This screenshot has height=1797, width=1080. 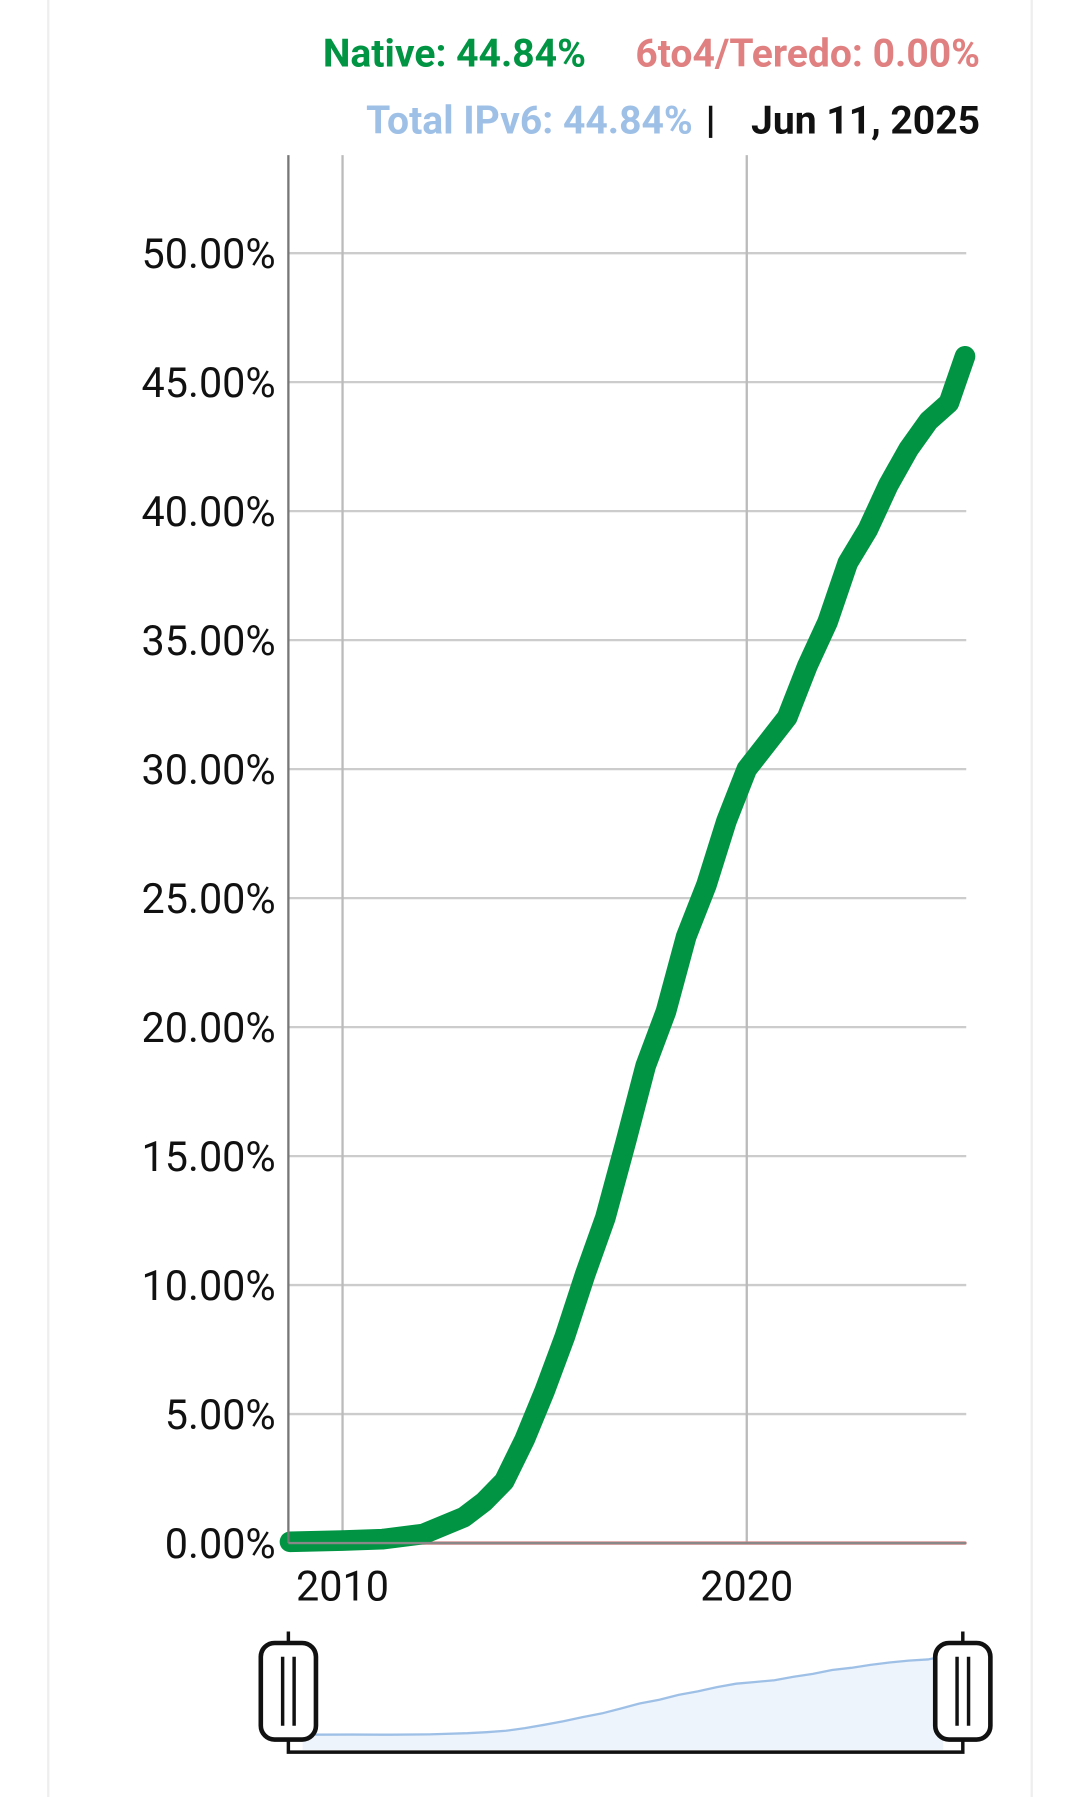 What do you see at coordinates (454, 54) in the screenshot?
I see `readout-native: Native: 44.84%` at bounding box center [454, 54].